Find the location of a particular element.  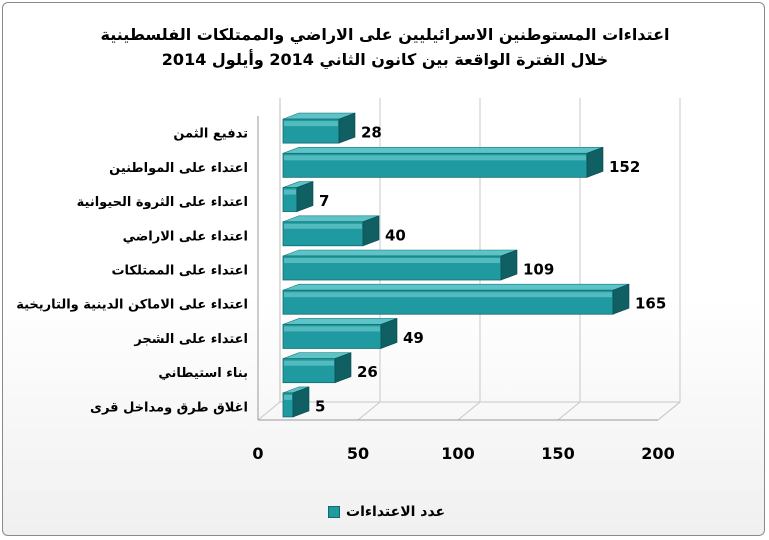

legend: عدد الاعتداءات is located at coordinates (386, 512).